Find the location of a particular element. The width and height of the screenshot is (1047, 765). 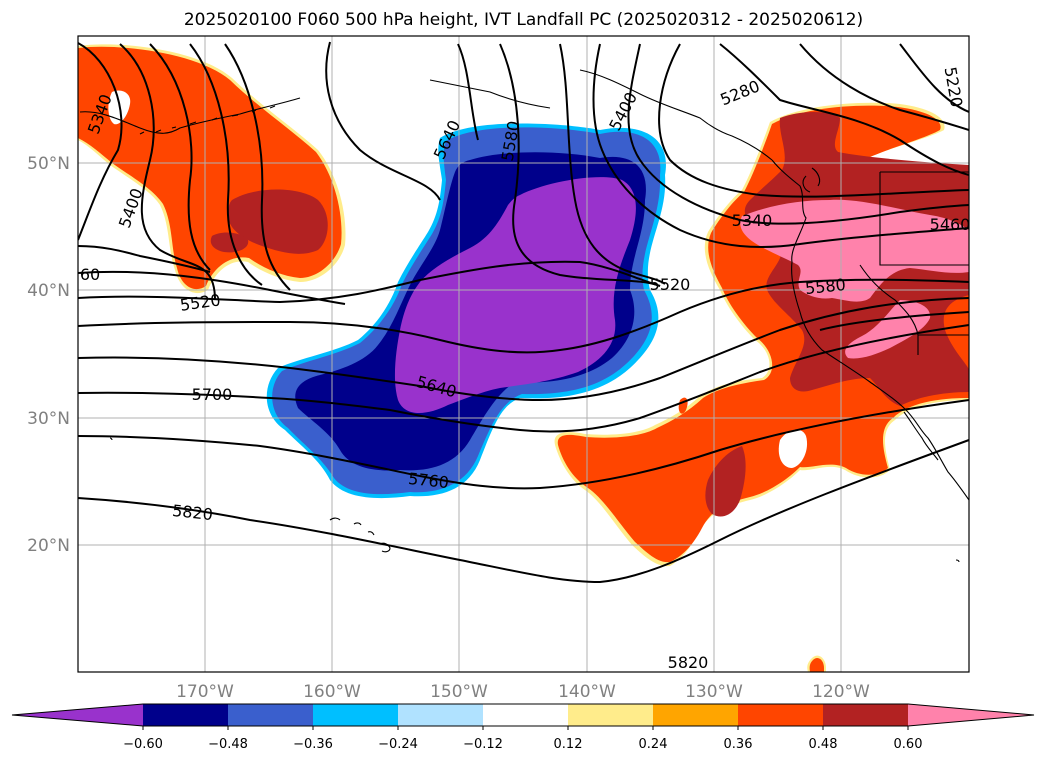

height-label: 5340 is located at coordinates (752, 220).